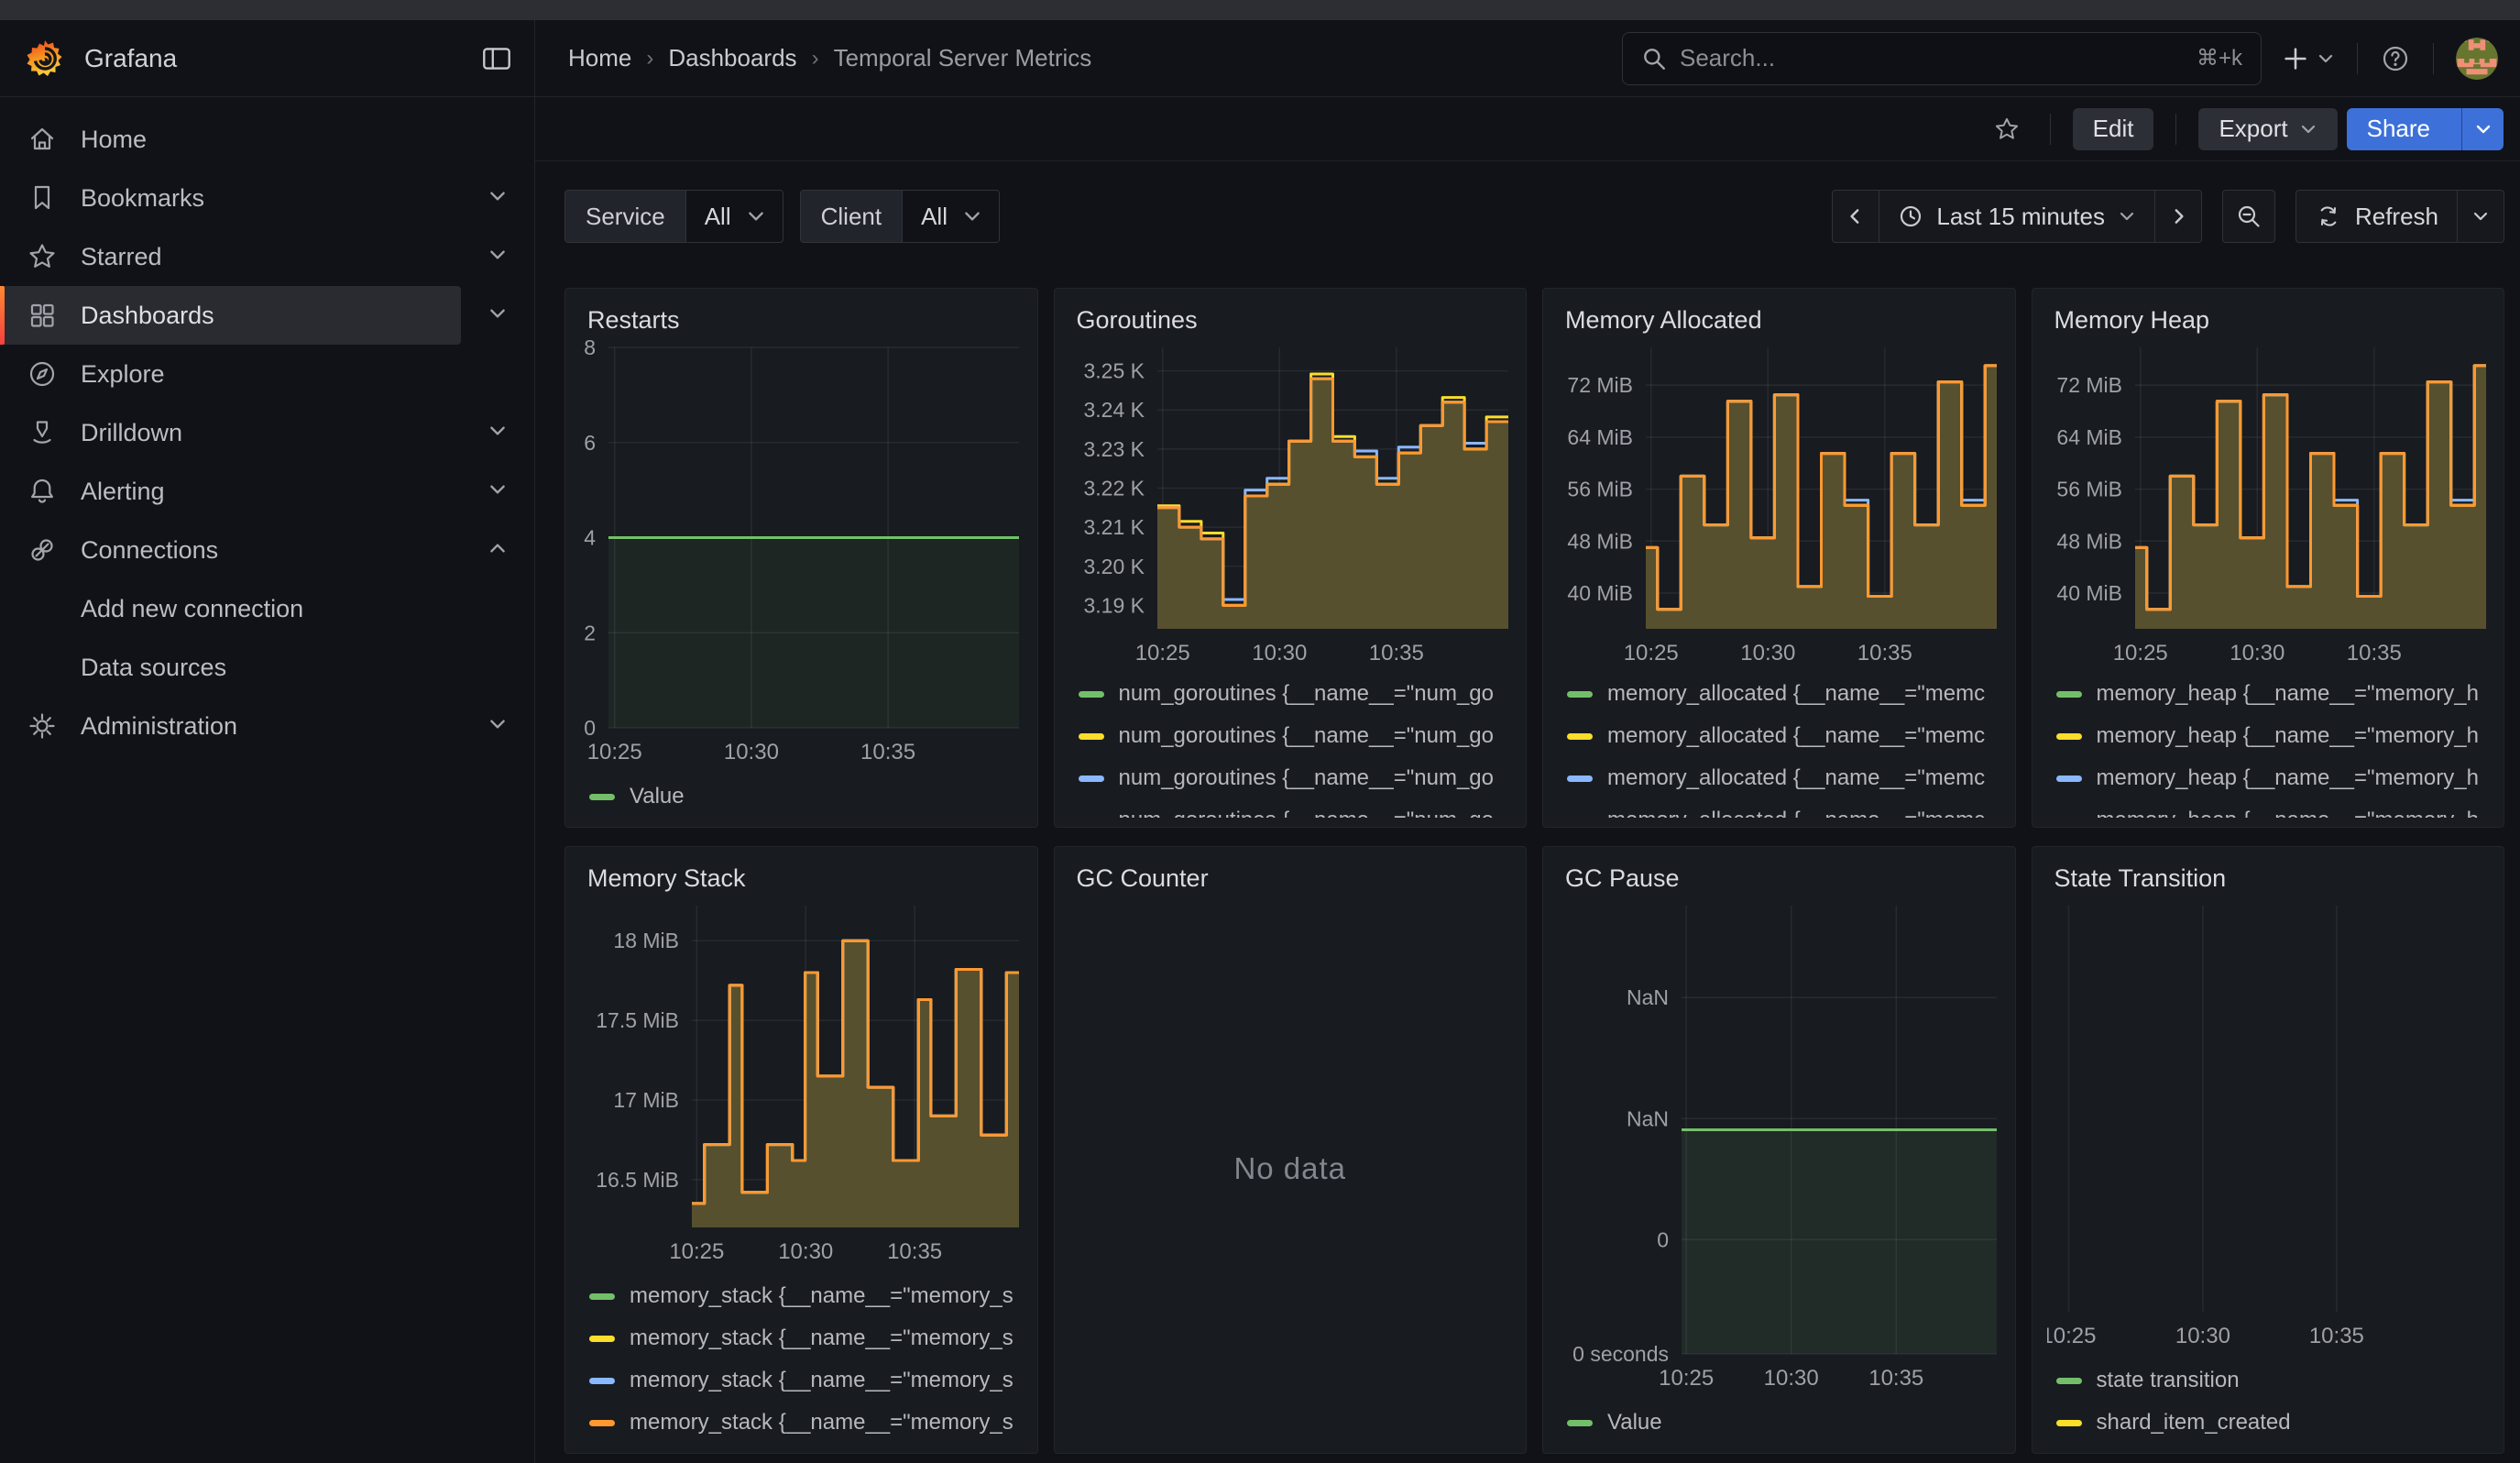  I want to click on share-dropdown-caret, so click(2482, 128).